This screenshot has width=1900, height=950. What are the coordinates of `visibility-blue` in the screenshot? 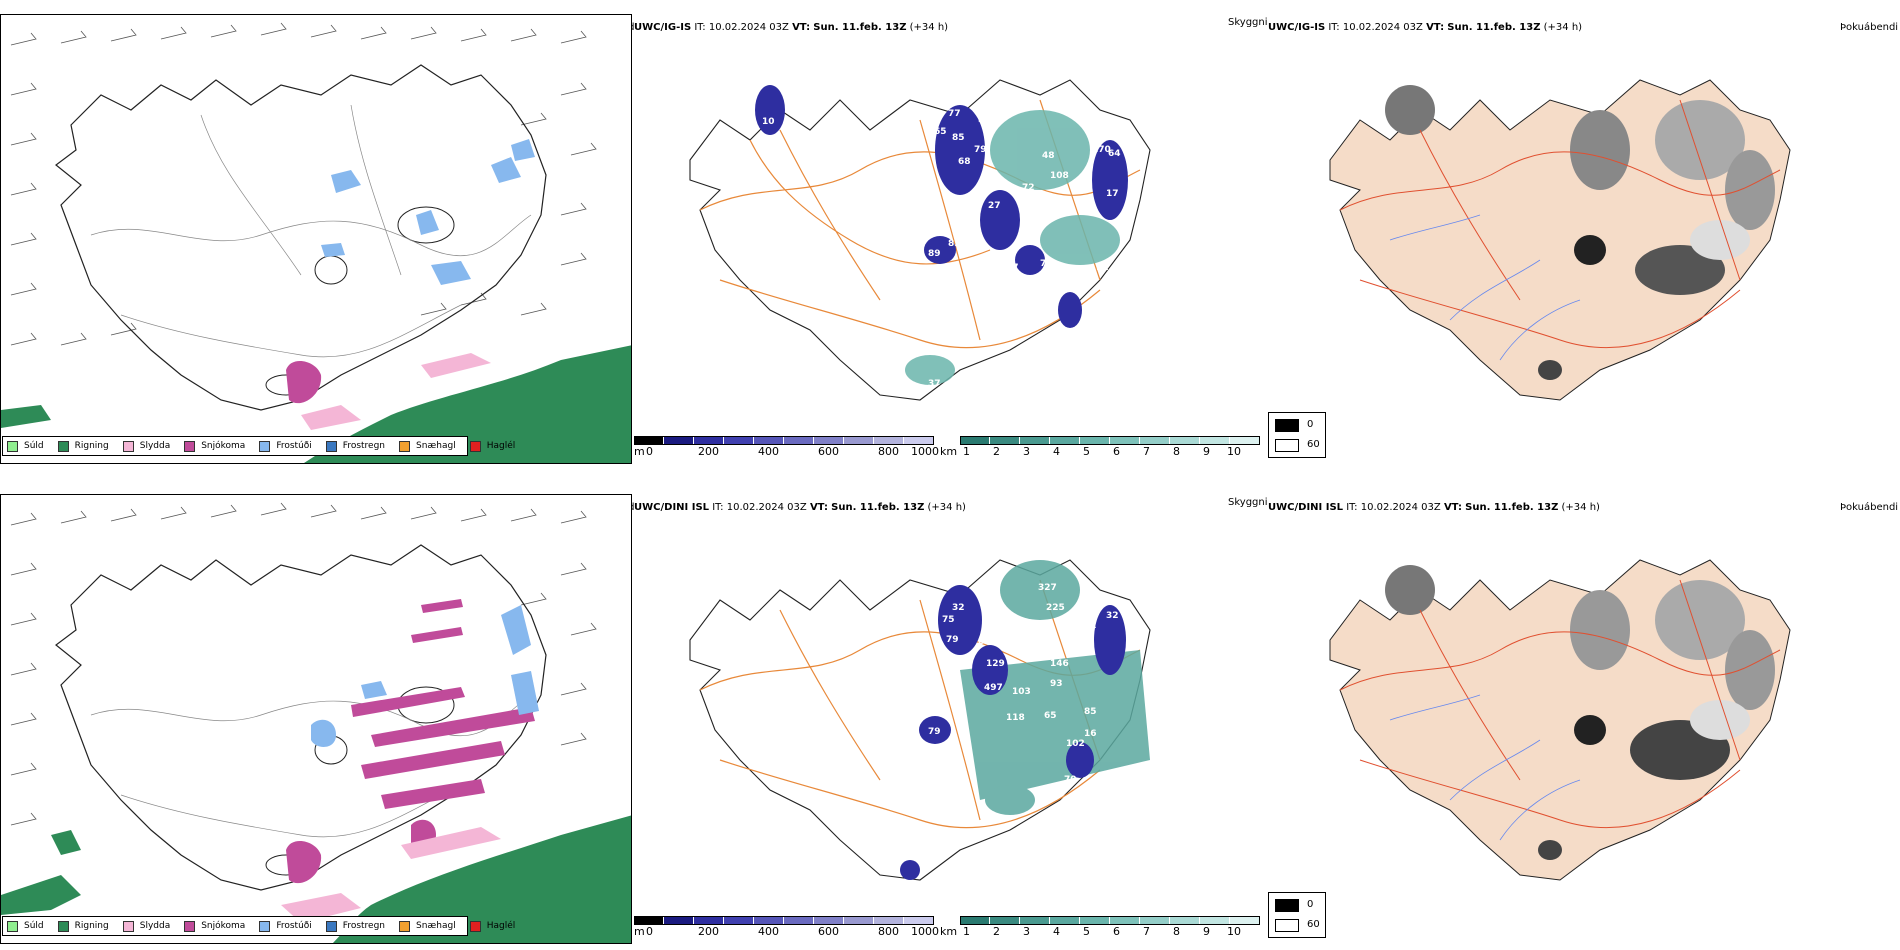 It's located at (1013, 732).